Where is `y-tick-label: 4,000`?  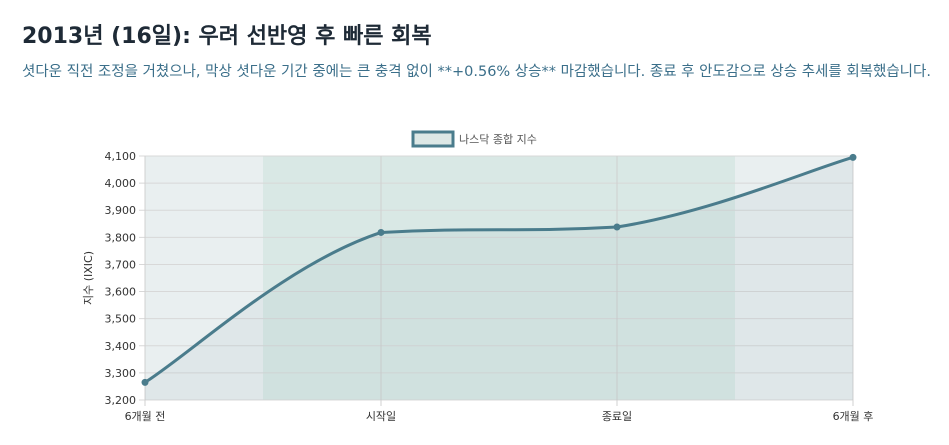 y-tick-label: 4,000 is located at coordinates (121, 183).